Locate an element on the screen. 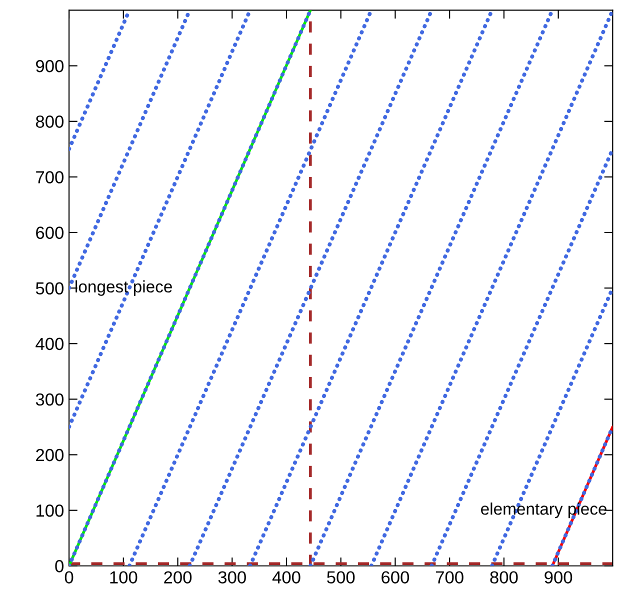 The width and height of the screenshot is (622, 602). y-tick-label: 900 is located at coordinates (50, 66).